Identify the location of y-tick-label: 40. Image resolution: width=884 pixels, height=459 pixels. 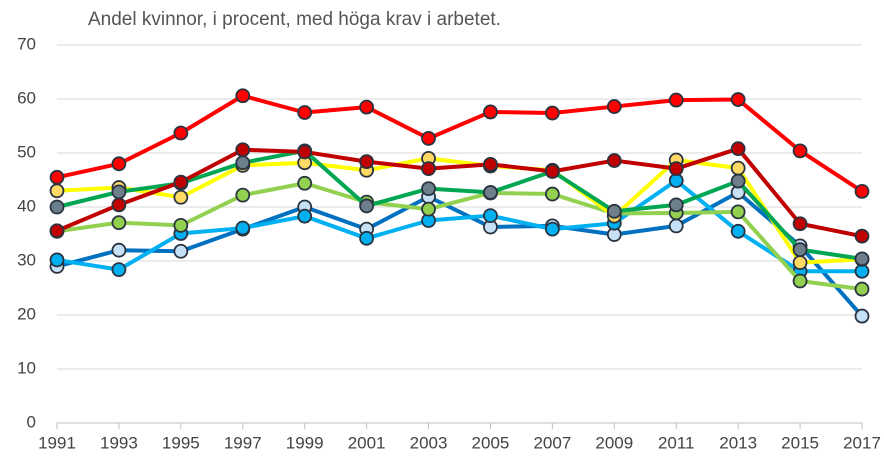
(26, 205).